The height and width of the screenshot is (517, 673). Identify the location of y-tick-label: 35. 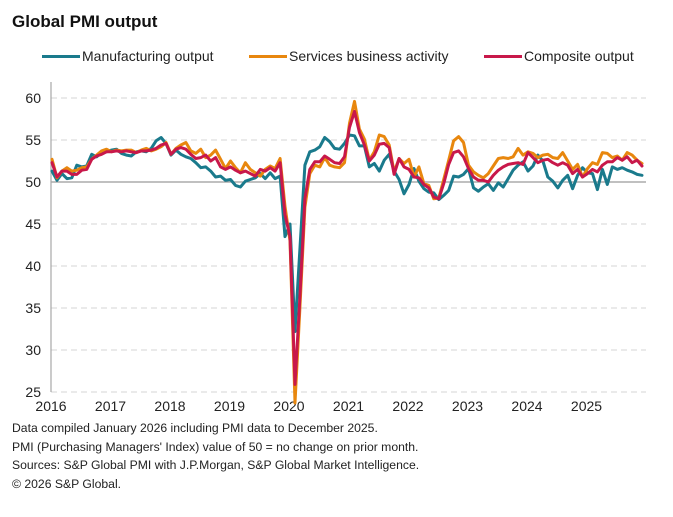
(33, 308).